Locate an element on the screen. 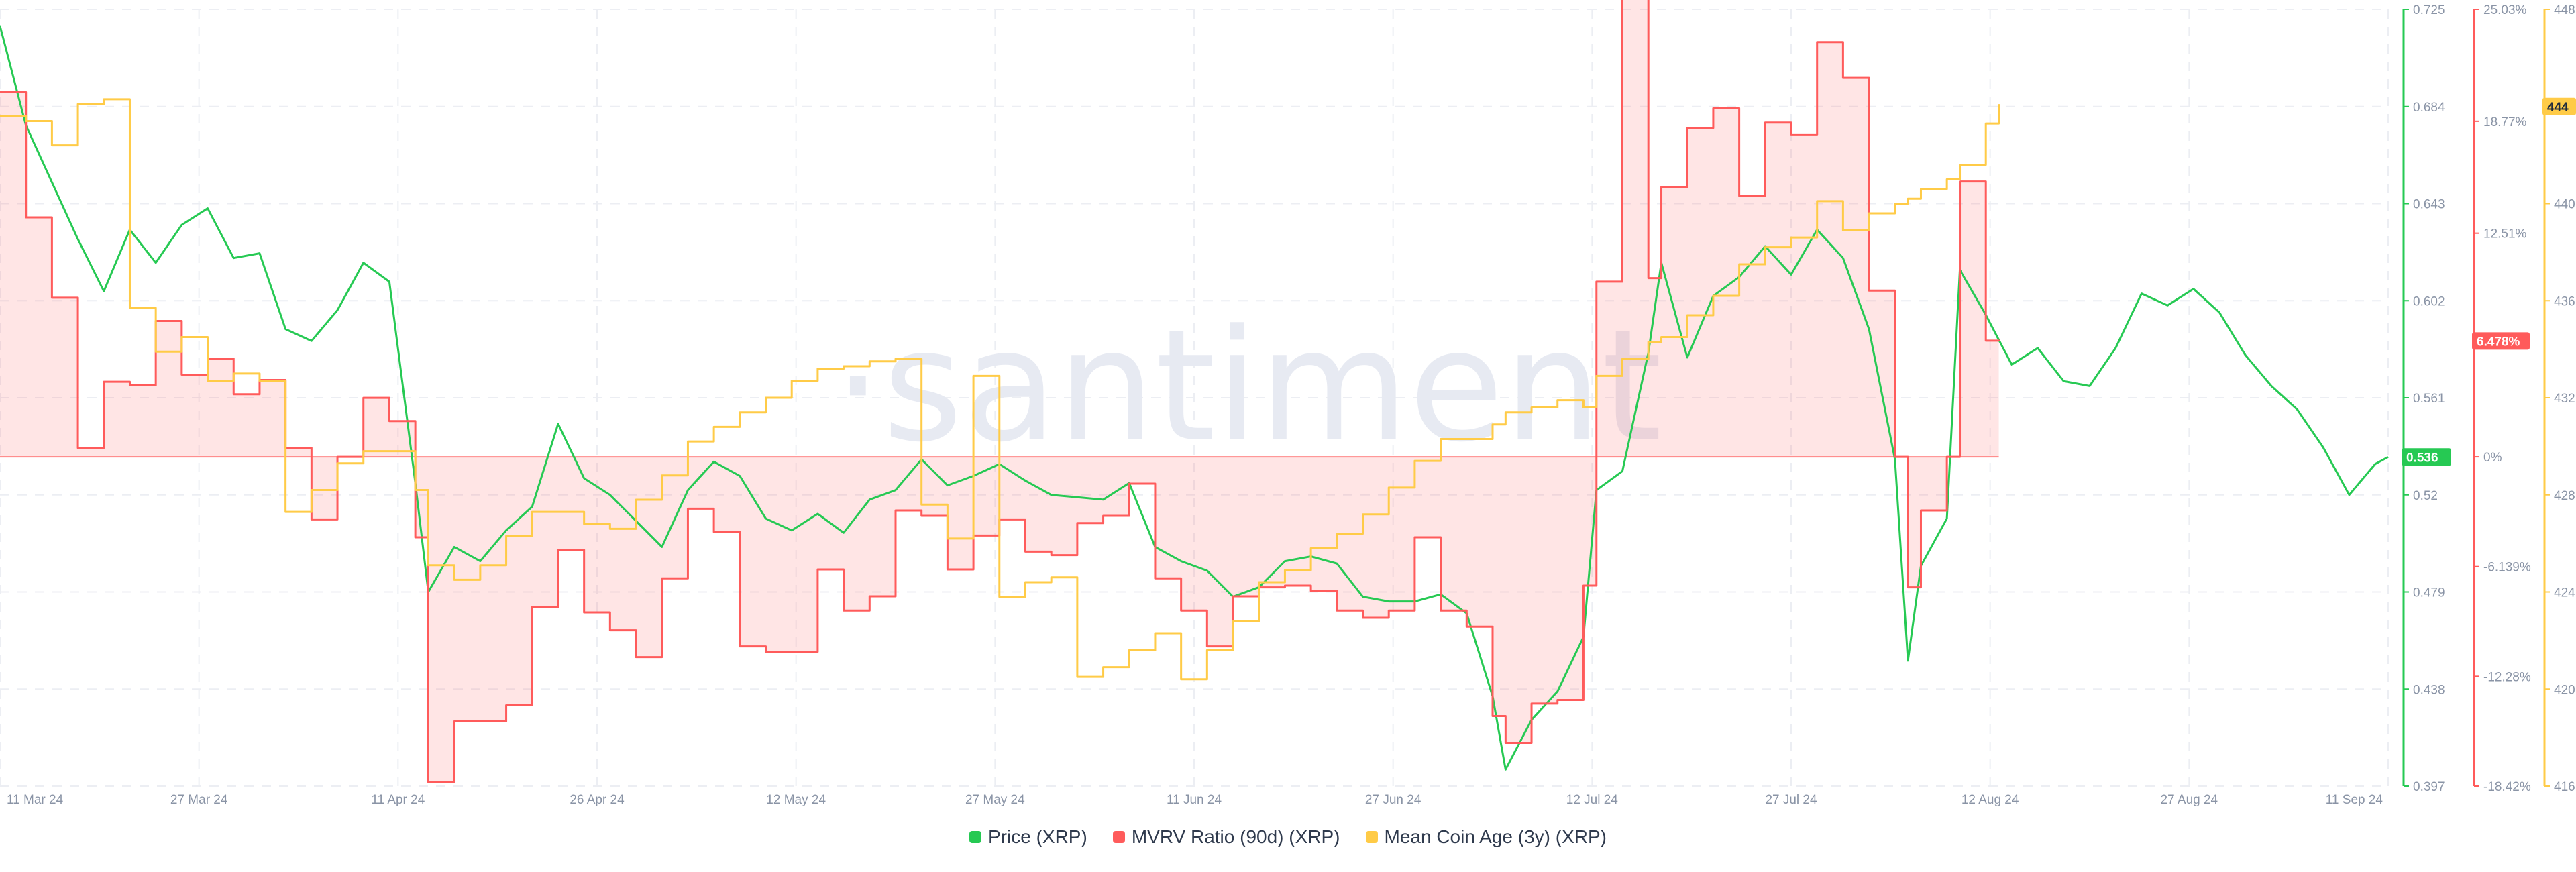 The height and width of the screenshot is (872, 2576). mca-axis-tick-label: 432 is located at coordinates (2564, 399).